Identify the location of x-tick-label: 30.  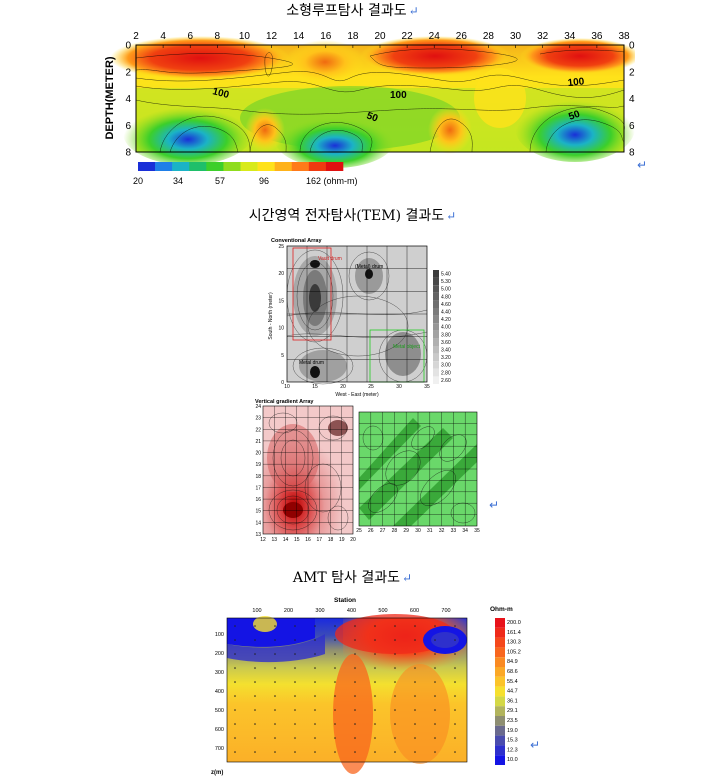
(516, 36).